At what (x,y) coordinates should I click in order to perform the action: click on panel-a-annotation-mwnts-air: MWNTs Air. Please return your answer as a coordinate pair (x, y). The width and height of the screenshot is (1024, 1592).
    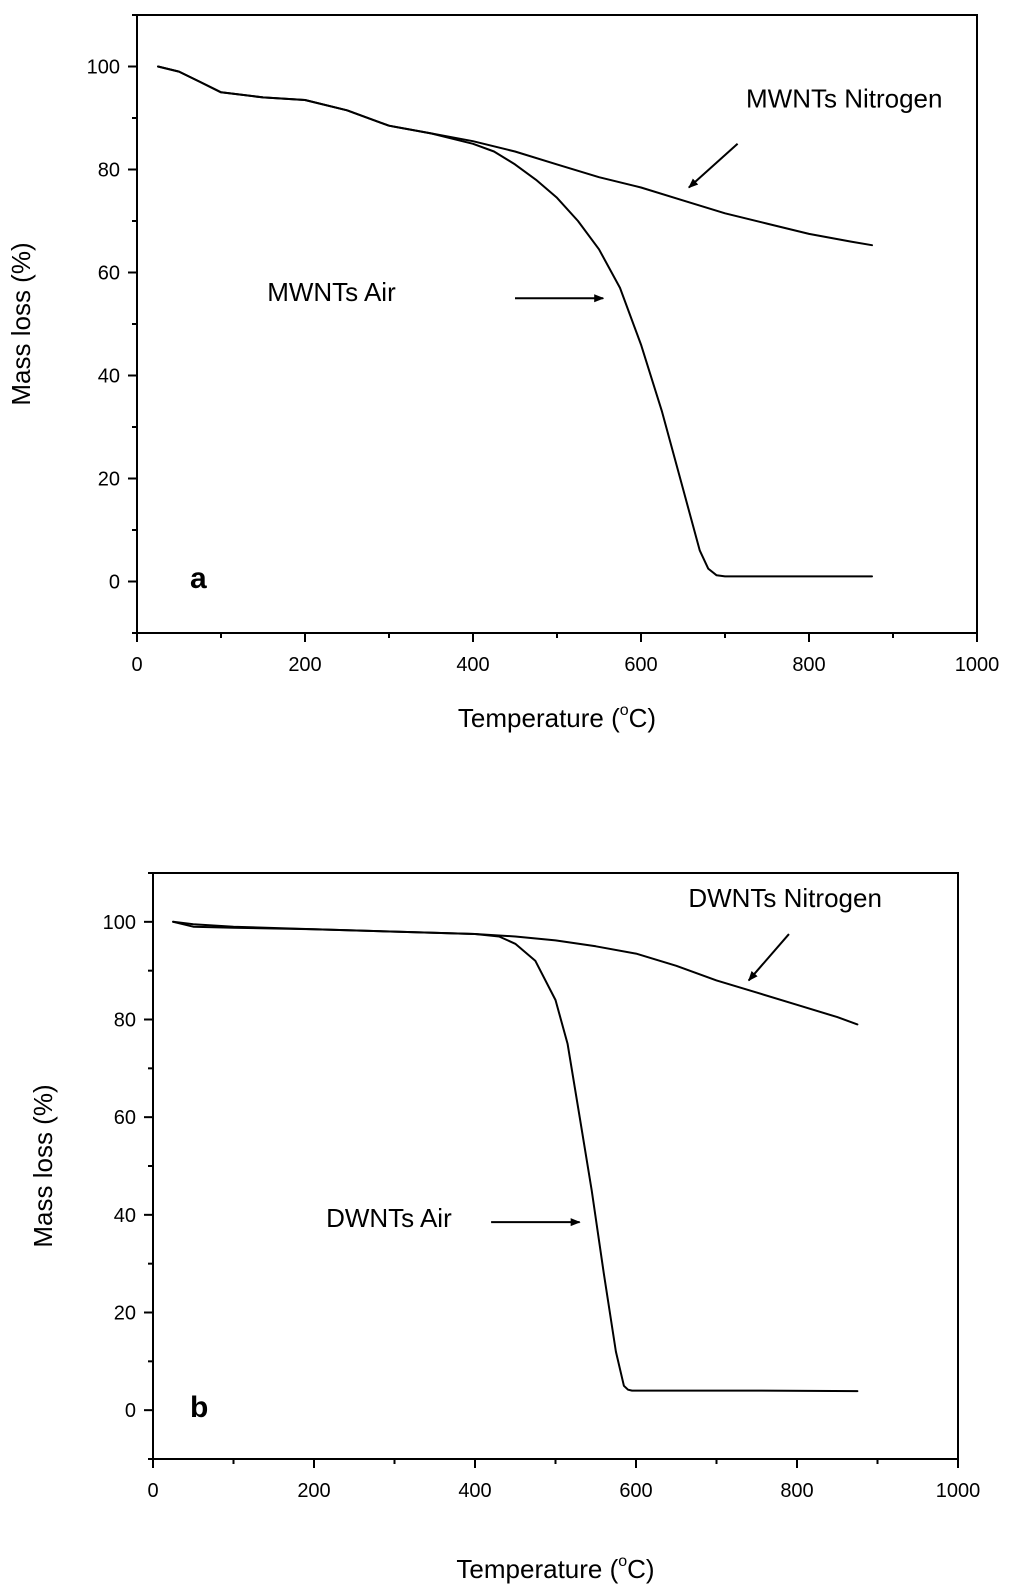
    Looking at the image, I should click on (331, 292).